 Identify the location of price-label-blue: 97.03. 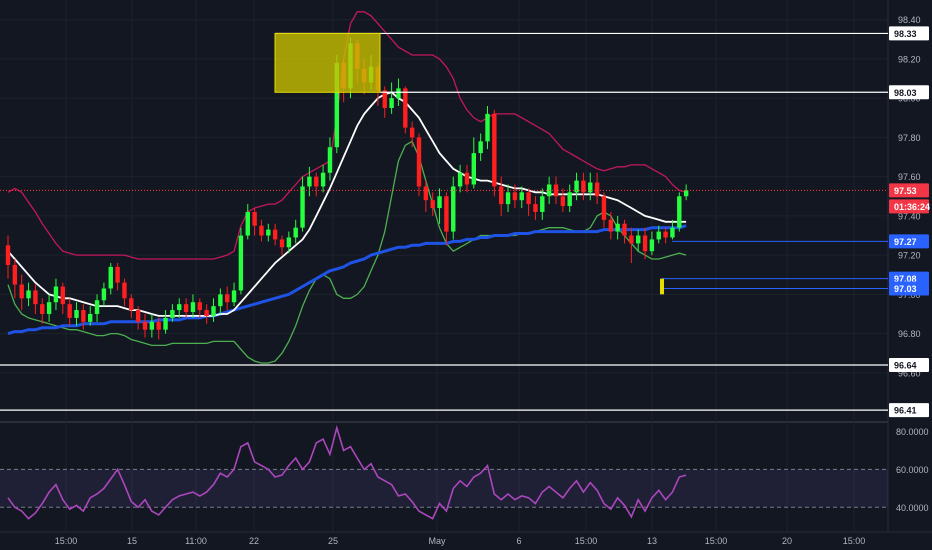
(909, 288).